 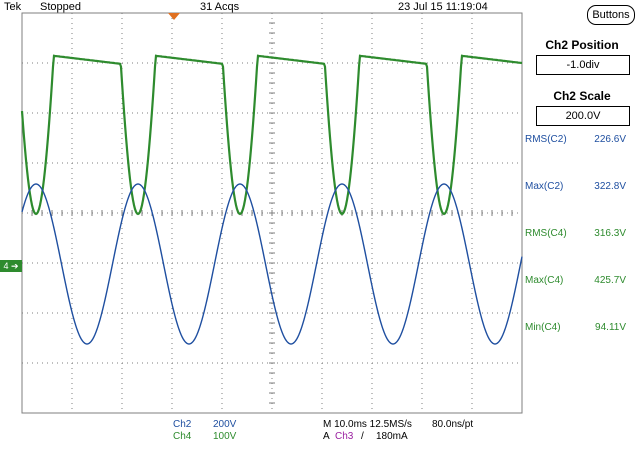 I want to click on ch2-position-title: Ch2 Position, so click(x=582, y=45).